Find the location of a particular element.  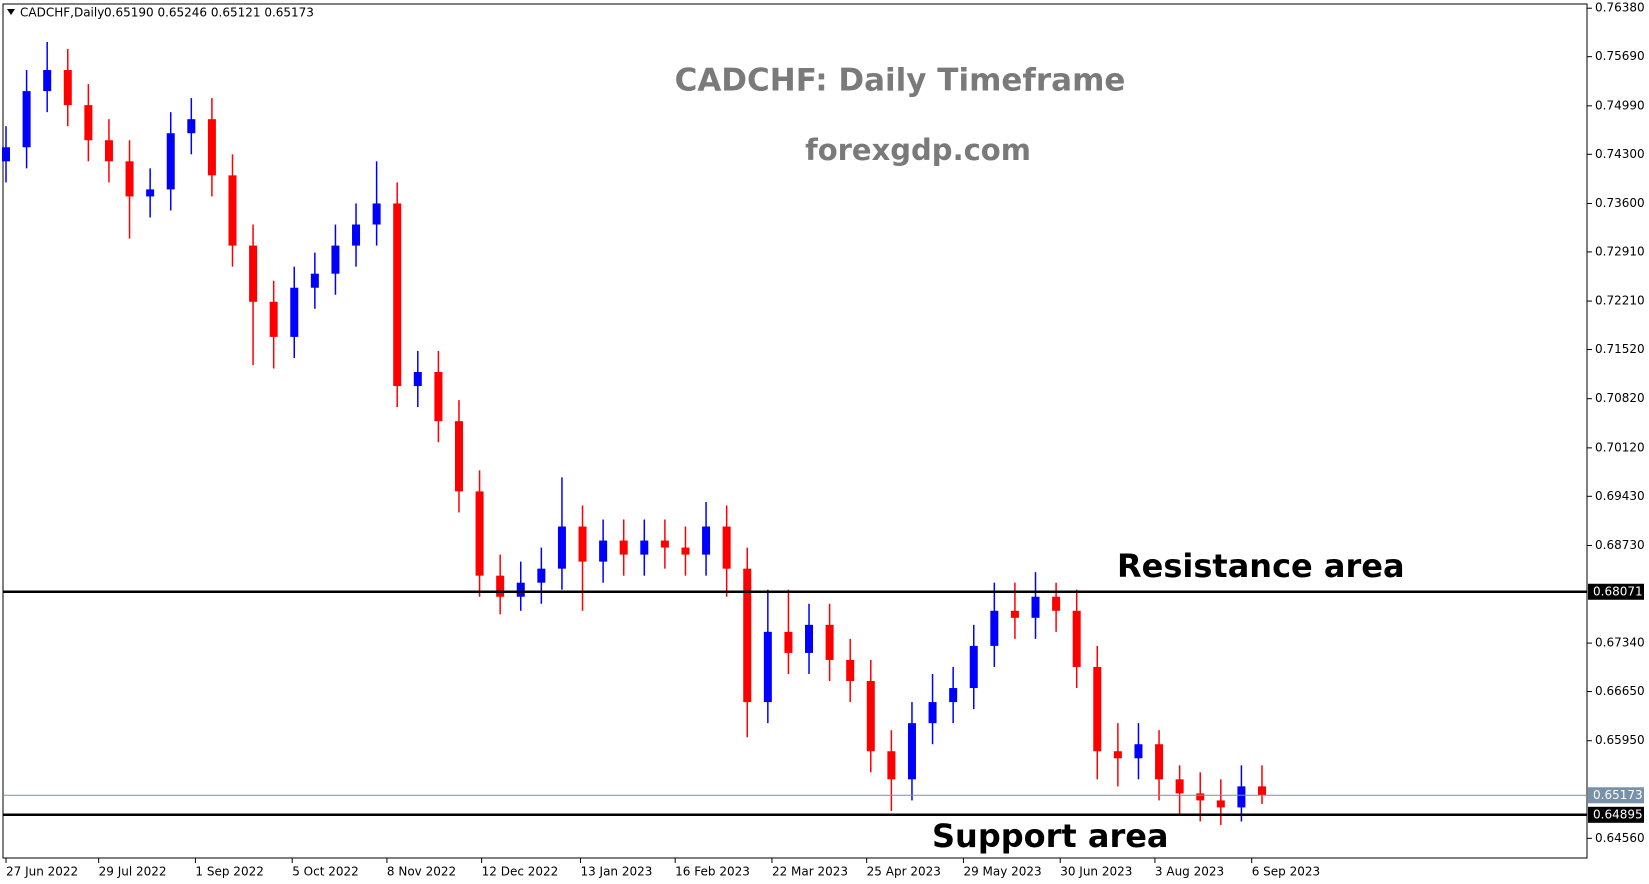

y-tick-label: 0.73600 is located at coordinates (1620, 203).